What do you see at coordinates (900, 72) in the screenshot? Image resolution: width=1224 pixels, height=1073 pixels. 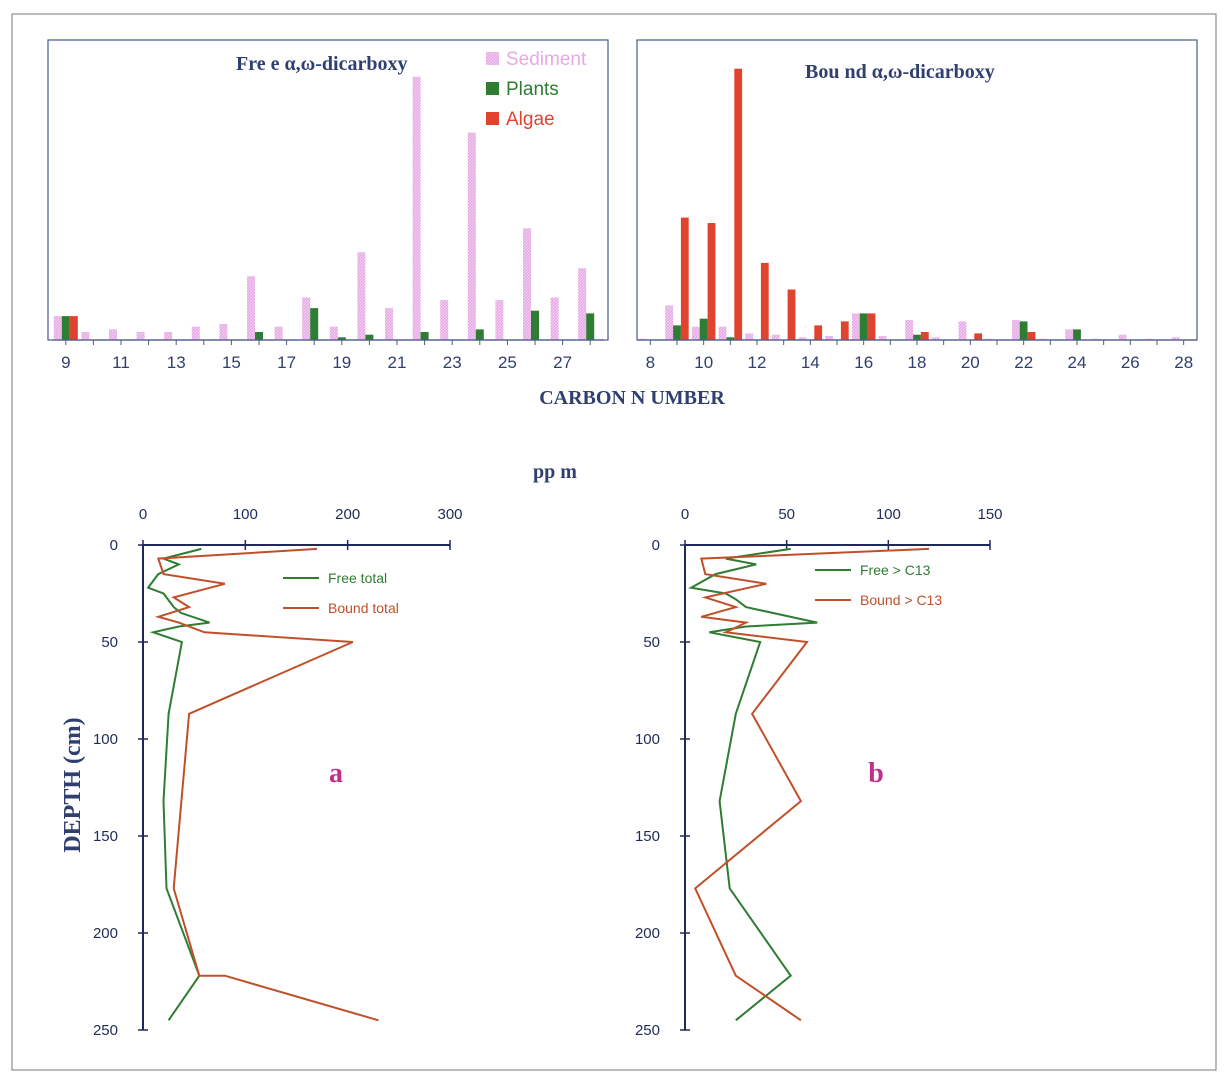 I see `panel-bound-title: Bou nd α,ω-dicarboxy` at bounding box center [900, 72].